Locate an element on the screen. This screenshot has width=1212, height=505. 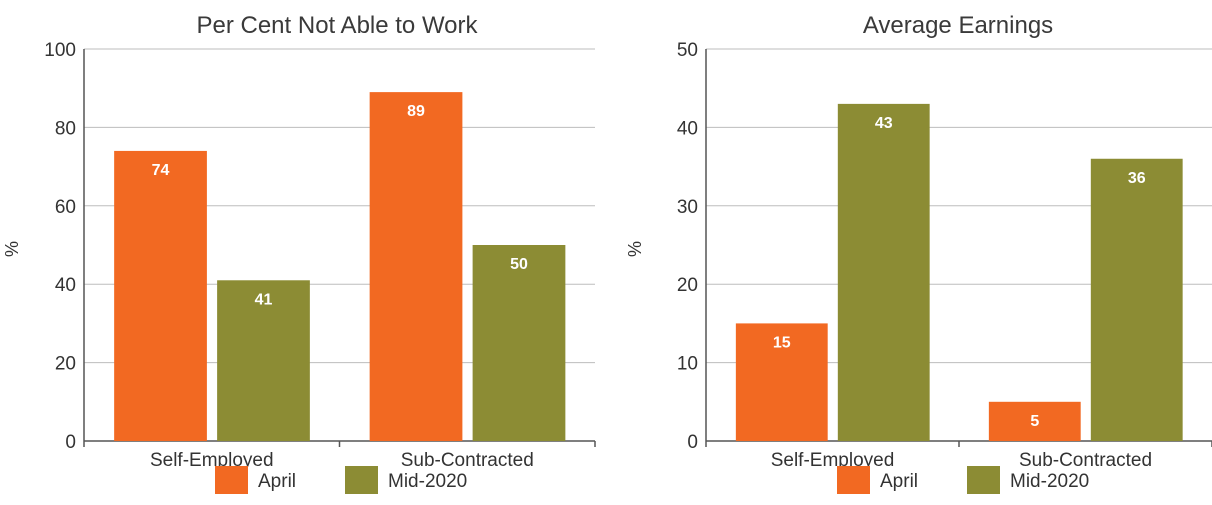
chart-title: Average Earnings is located at coordinates (958, 25).